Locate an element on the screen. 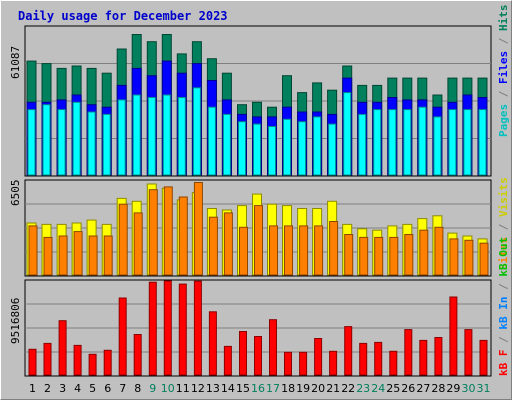 The height and width of the screenshot is (400, 512). legend-bottom-kbout: kB Out is located at coordinates (503, 257).